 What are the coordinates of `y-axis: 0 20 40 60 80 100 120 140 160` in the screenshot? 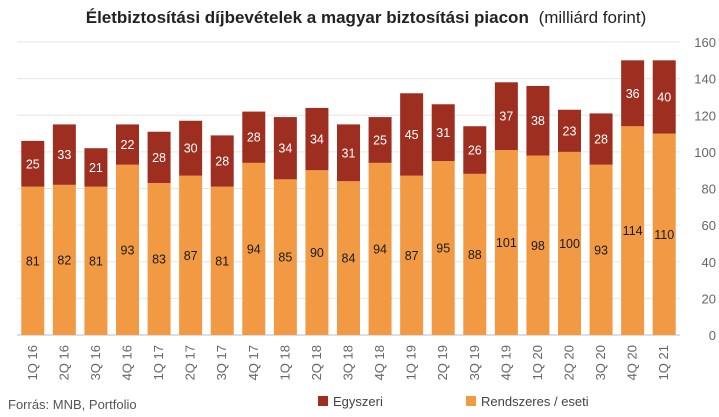 It's located at (705, 189).